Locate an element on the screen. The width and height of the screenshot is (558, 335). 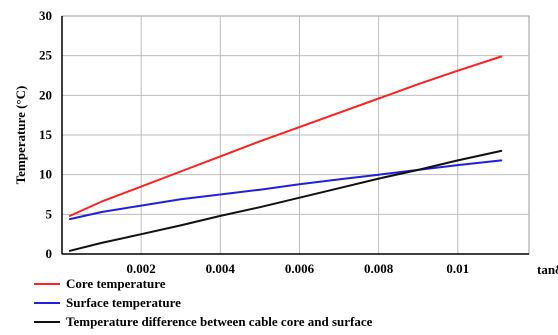
legend-item-surface: Surface temperature is located at coordinates (203, 302).